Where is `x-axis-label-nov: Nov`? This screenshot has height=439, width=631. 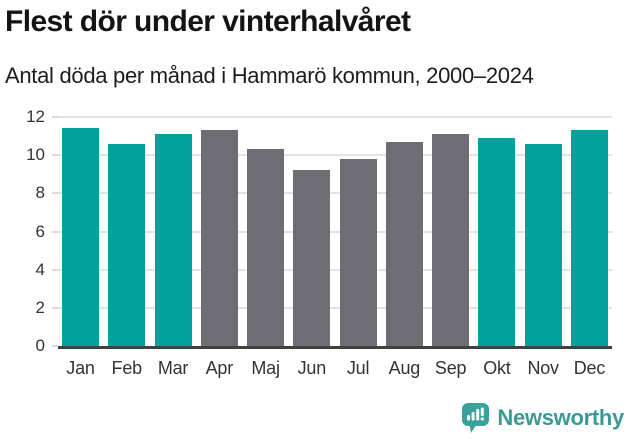 x-axis-label-nov: Nov is located at coordinates (543, 368).